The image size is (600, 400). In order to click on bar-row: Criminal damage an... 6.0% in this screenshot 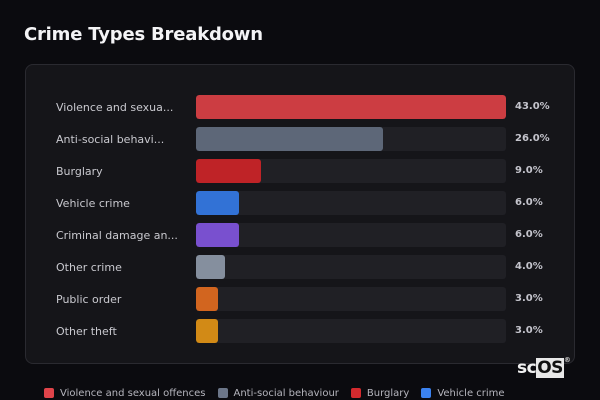, I will do `click(300, 236)`.